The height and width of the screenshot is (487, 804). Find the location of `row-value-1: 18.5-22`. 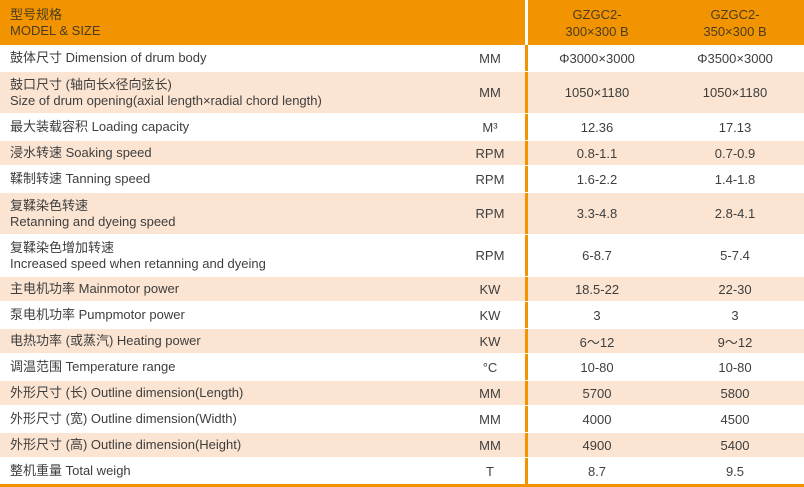

row-value-1: 18.5-22 is located at coordinates (597, 289).